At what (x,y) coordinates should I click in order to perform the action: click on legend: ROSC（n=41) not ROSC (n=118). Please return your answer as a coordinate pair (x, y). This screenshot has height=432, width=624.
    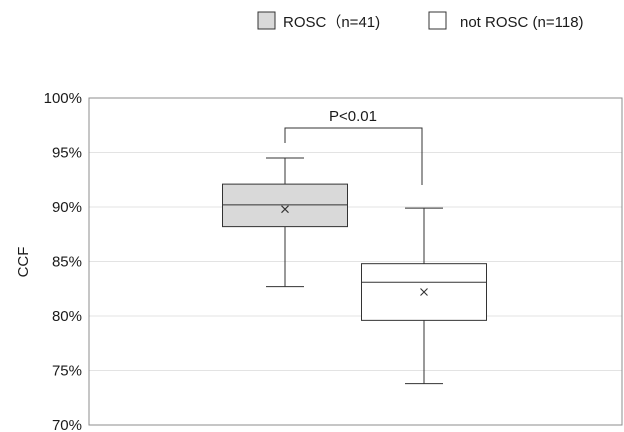
    Looking at the image, I should click on (420, 21).